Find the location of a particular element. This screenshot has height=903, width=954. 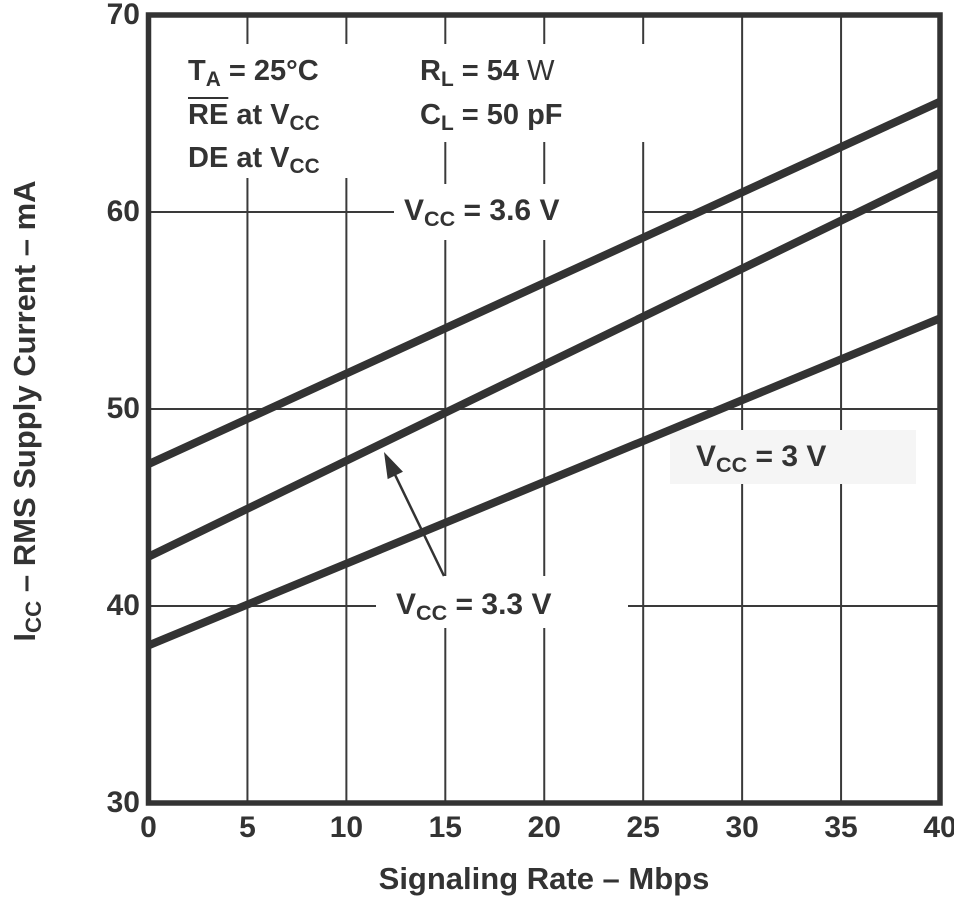

label-segment: 40 is located at coordinates (123, 605).